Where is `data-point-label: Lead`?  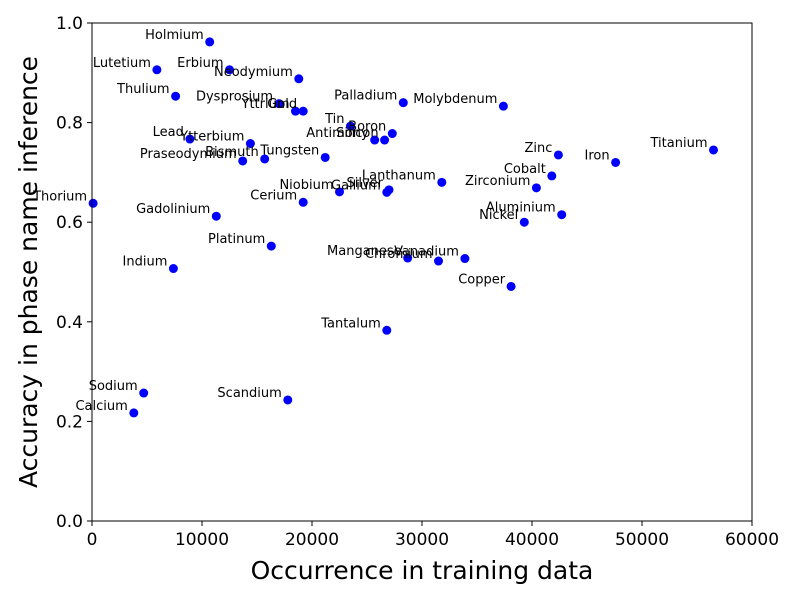
data-point-label: Lead is located at coordinates (168, 132).